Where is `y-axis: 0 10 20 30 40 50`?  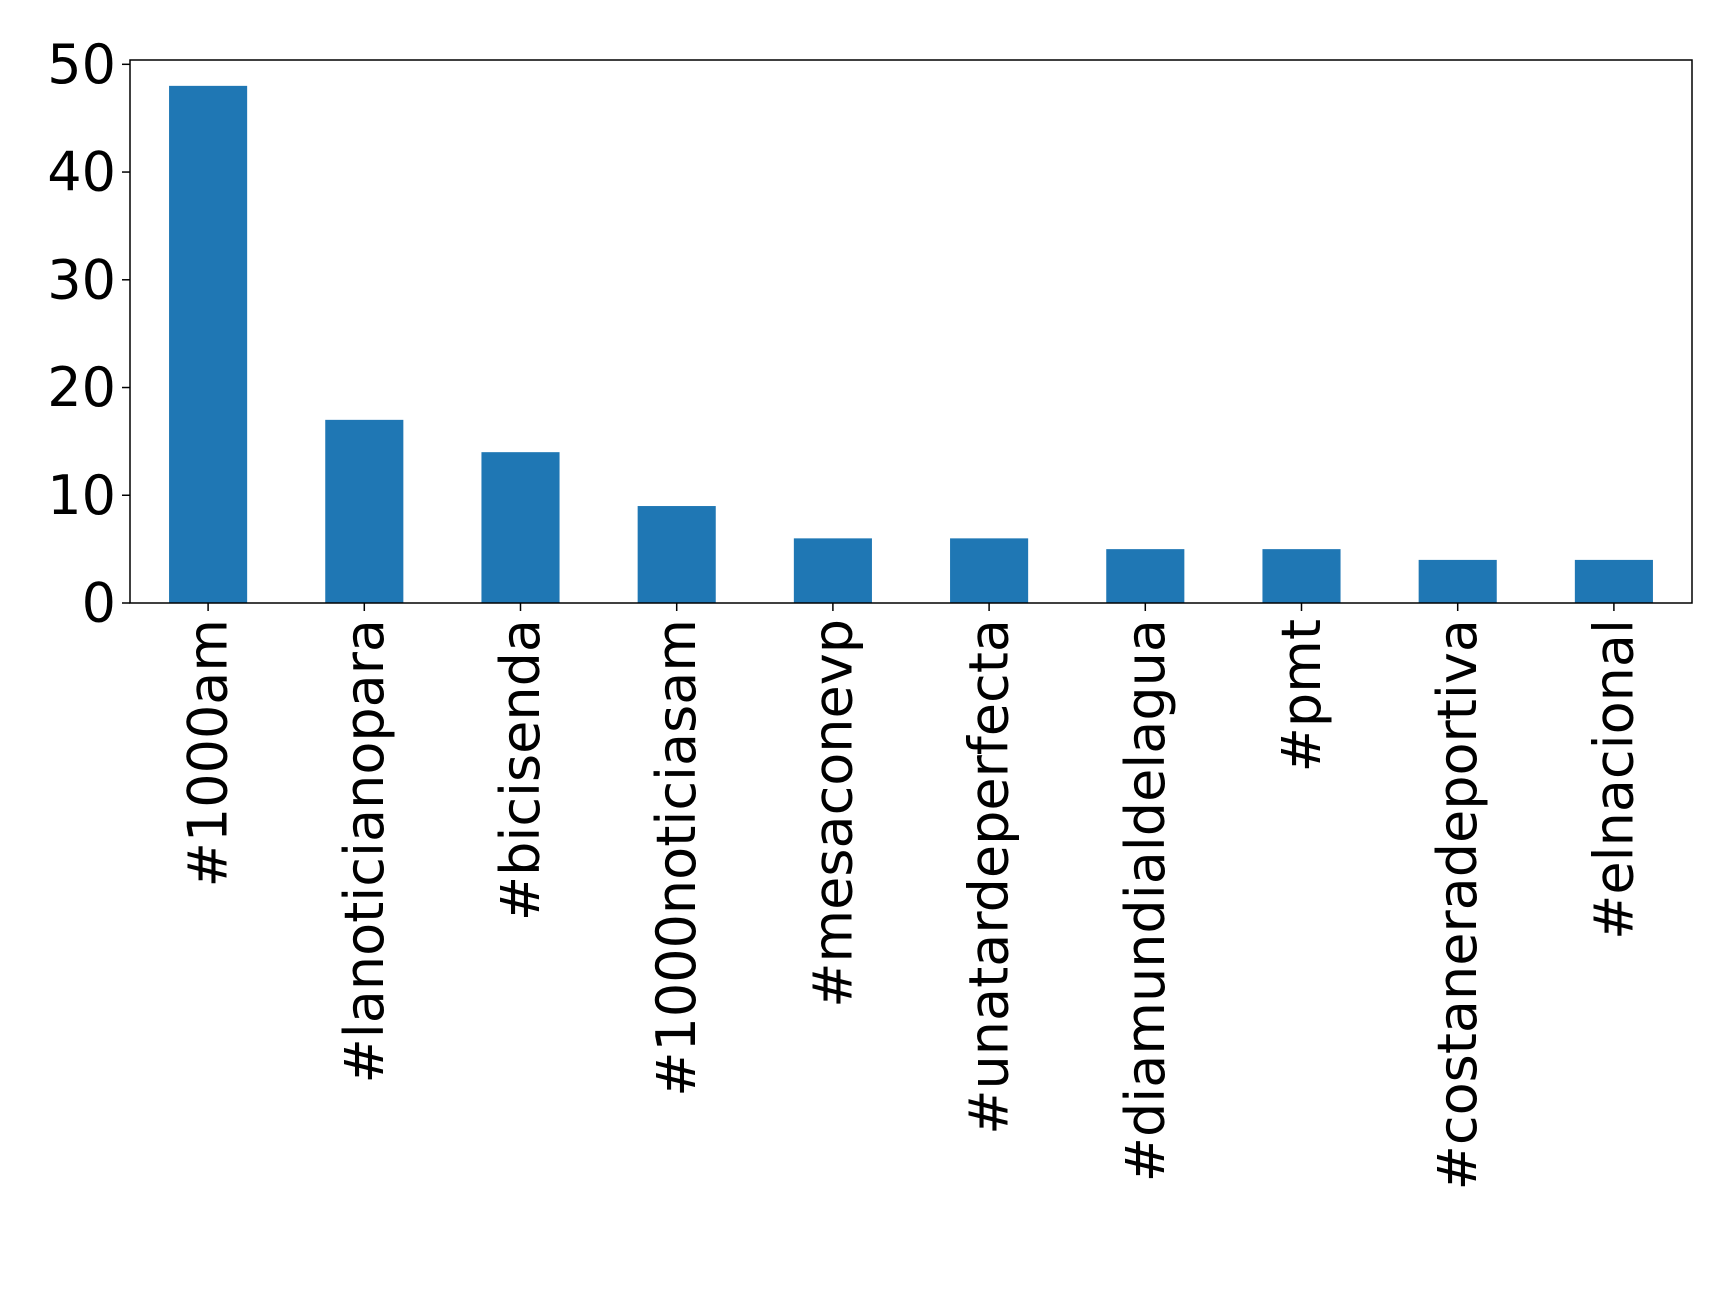
y-axis: 0 10 20 30 40 50 is located at coordinates (88, 334).